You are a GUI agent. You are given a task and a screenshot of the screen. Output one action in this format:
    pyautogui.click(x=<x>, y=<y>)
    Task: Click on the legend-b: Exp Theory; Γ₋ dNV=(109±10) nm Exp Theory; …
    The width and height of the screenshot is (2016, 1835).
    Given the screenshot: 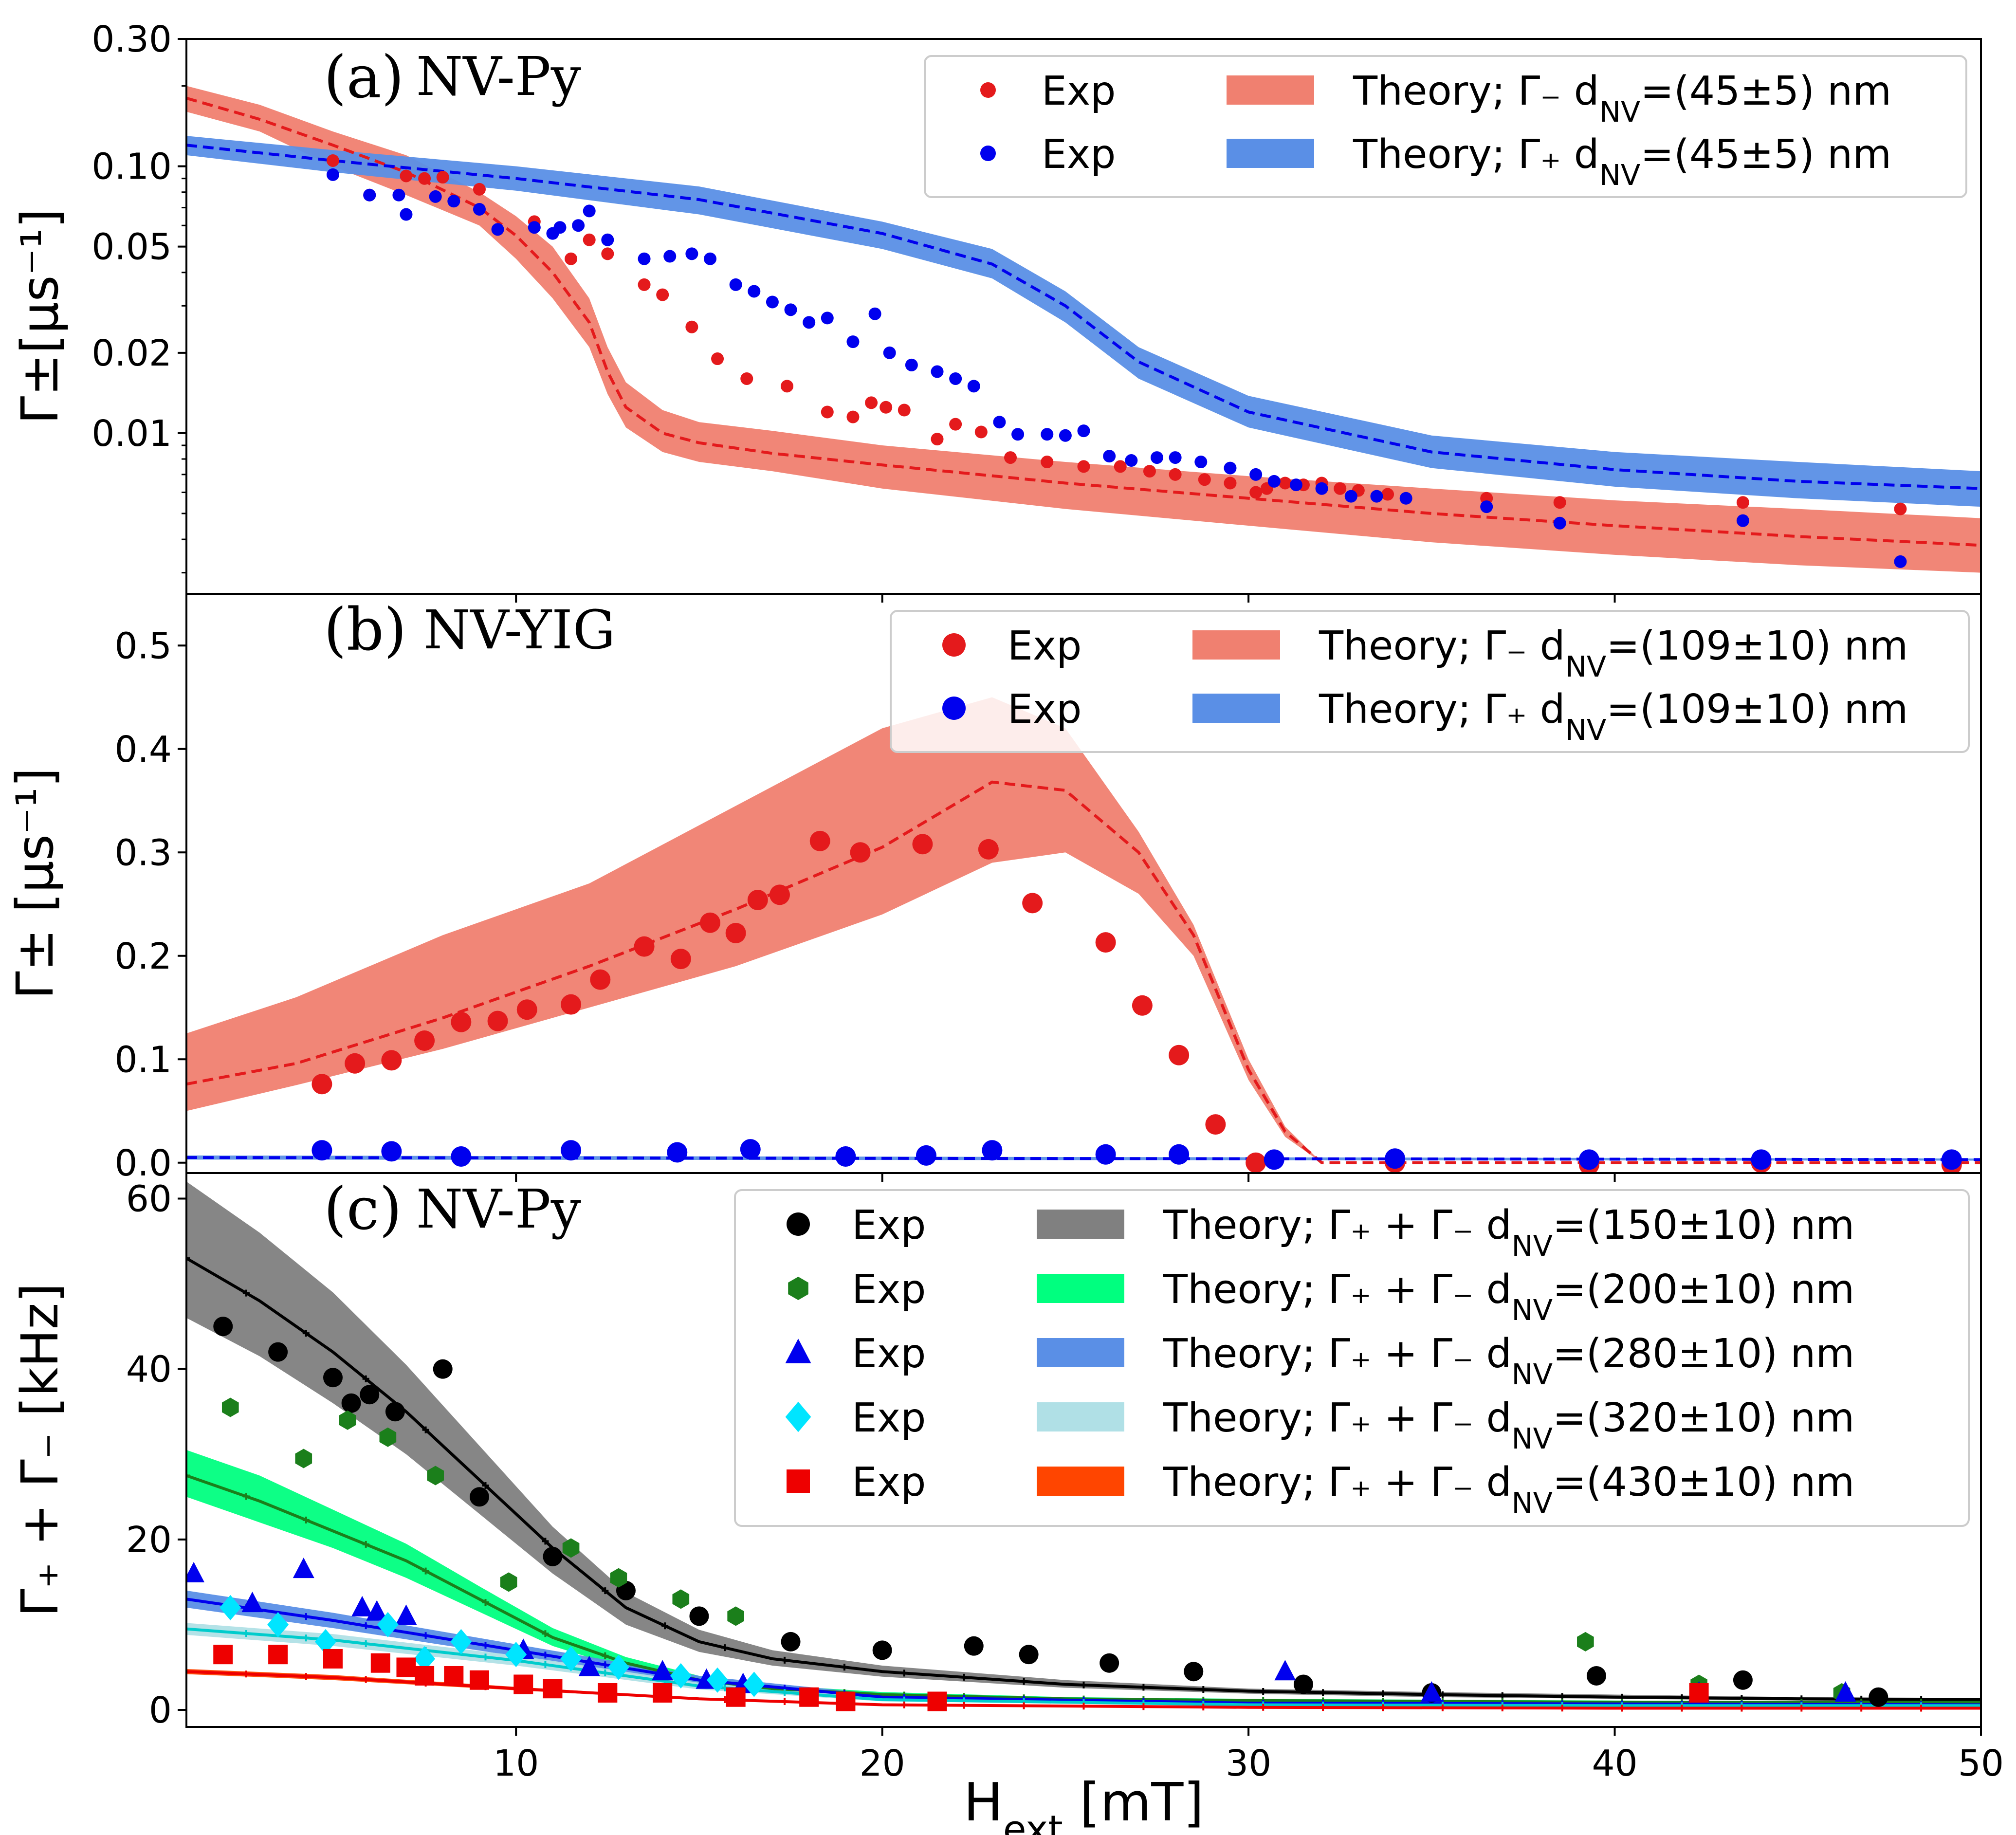 What is the action you would take?
    pyautogui.click(x=1430, y=681)
    